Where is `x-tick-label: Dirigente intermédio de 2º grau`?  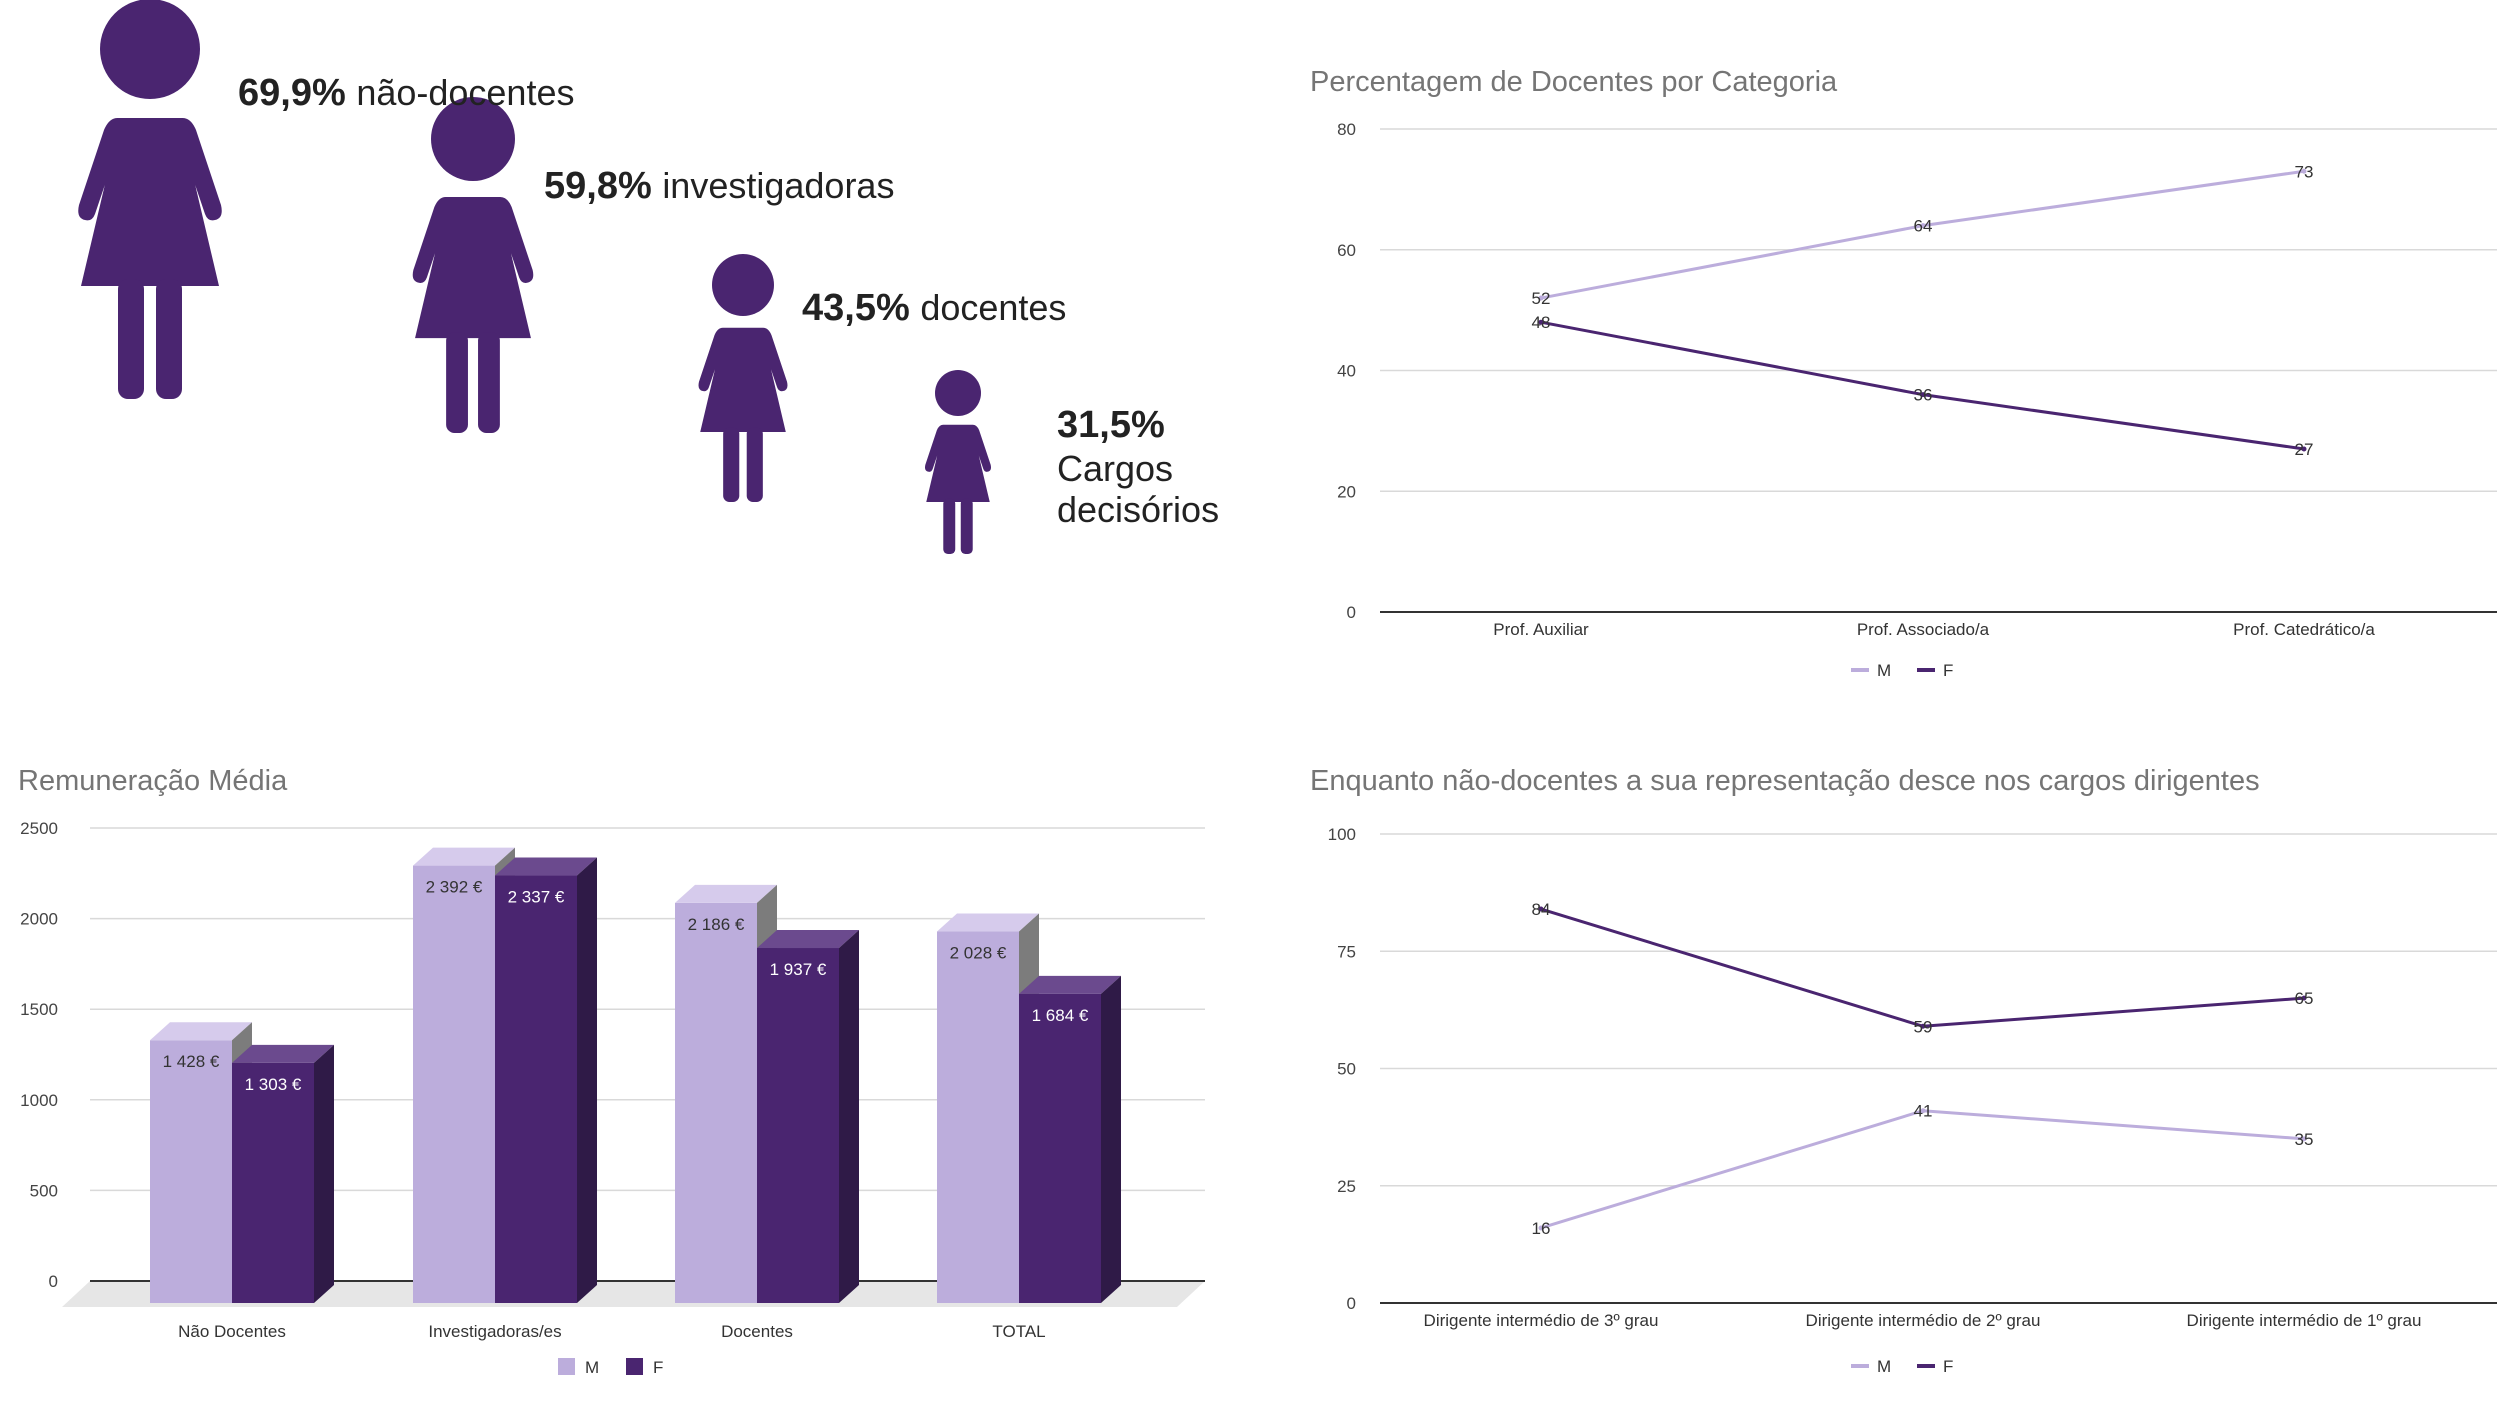
x-tick-label: Dirigente intermédio de 2º grau is located at coordinates (1923, 1320).